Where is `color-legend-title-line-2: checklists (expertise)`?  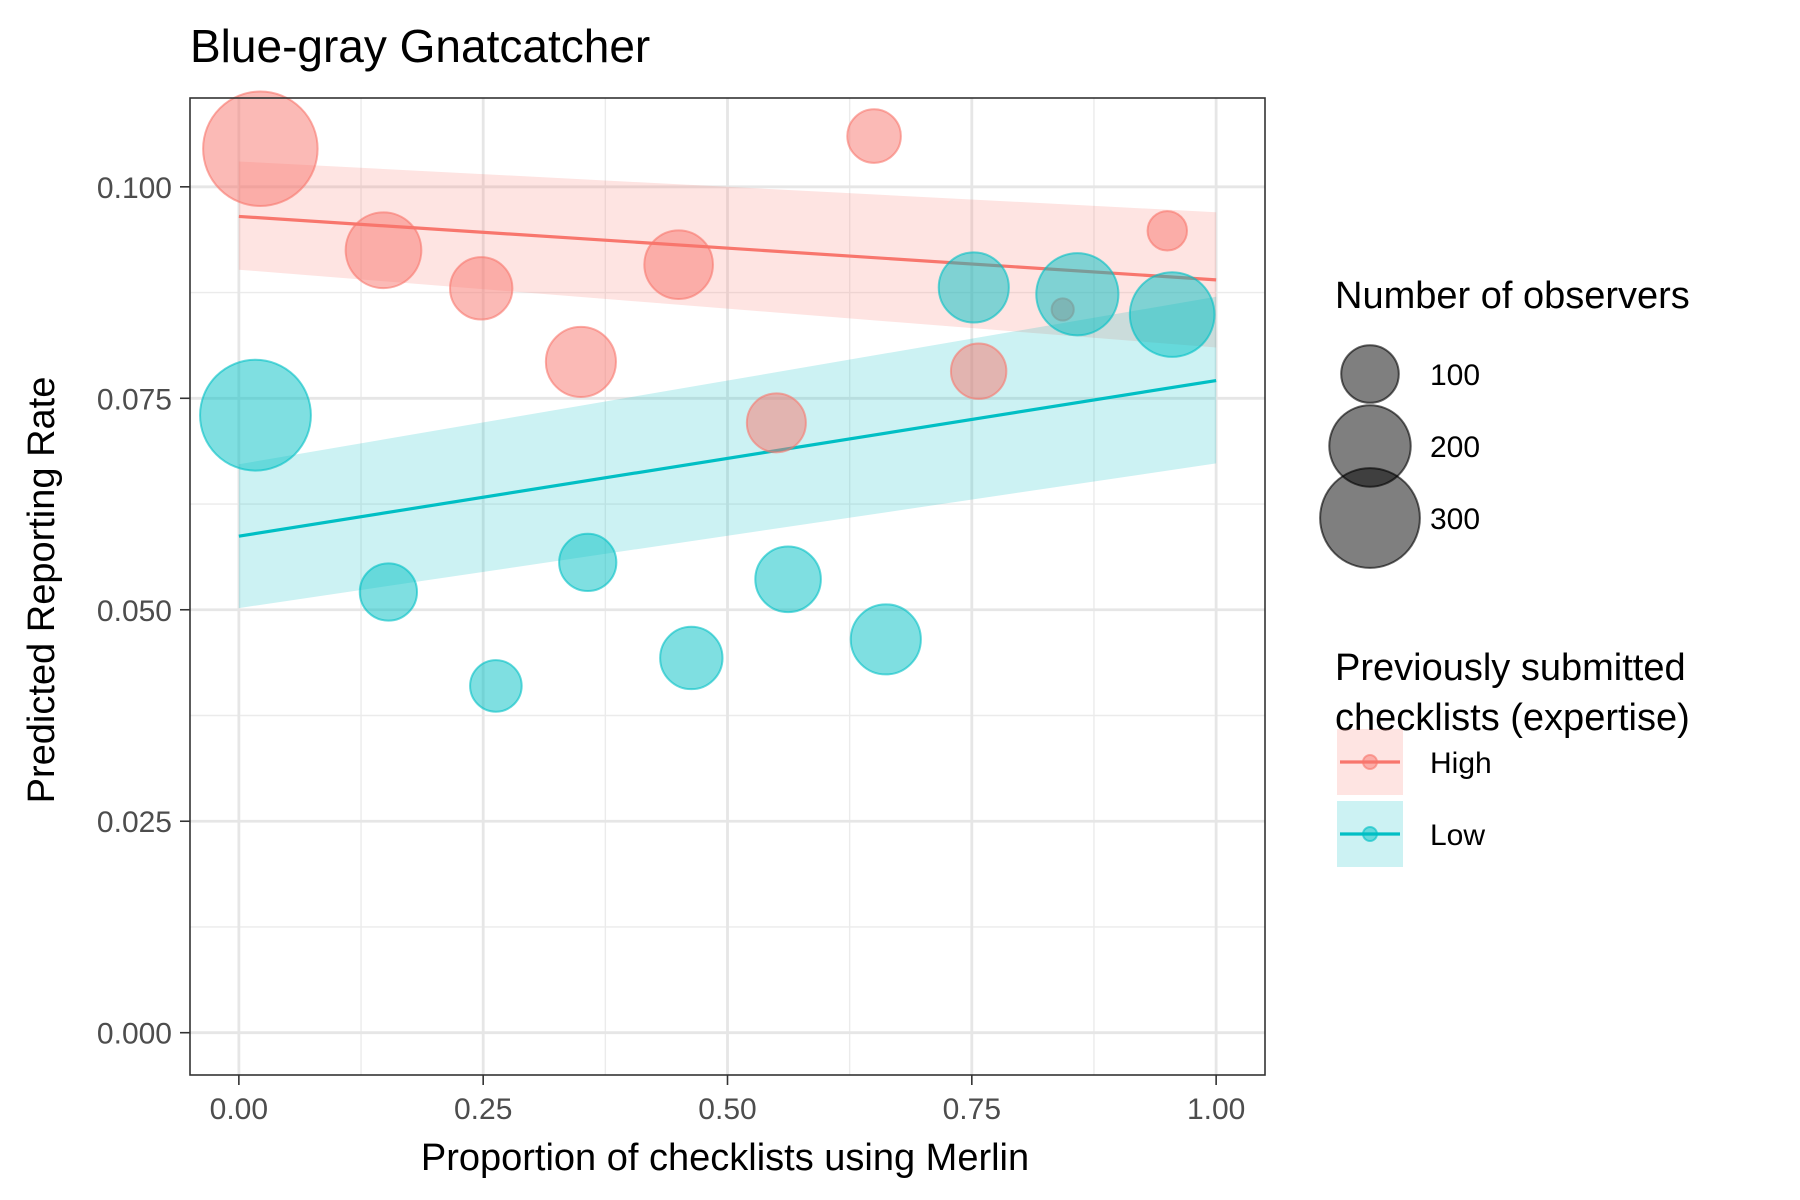 color-legend-title-line-2: checklists (expertise) is located at coordinates (1512, 718).